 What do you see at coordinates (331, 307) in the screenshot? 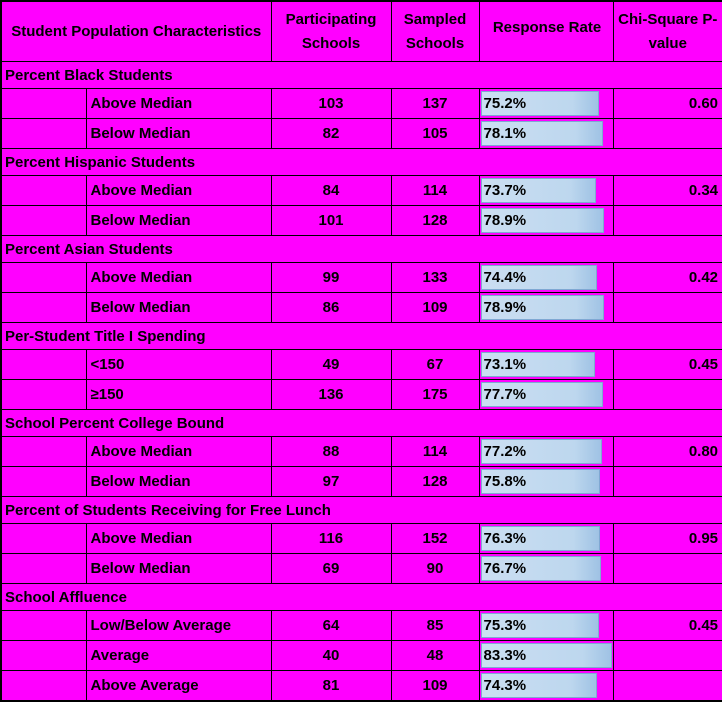
I see `participating-schools-cell: 86` at bounding box center [331, 307].